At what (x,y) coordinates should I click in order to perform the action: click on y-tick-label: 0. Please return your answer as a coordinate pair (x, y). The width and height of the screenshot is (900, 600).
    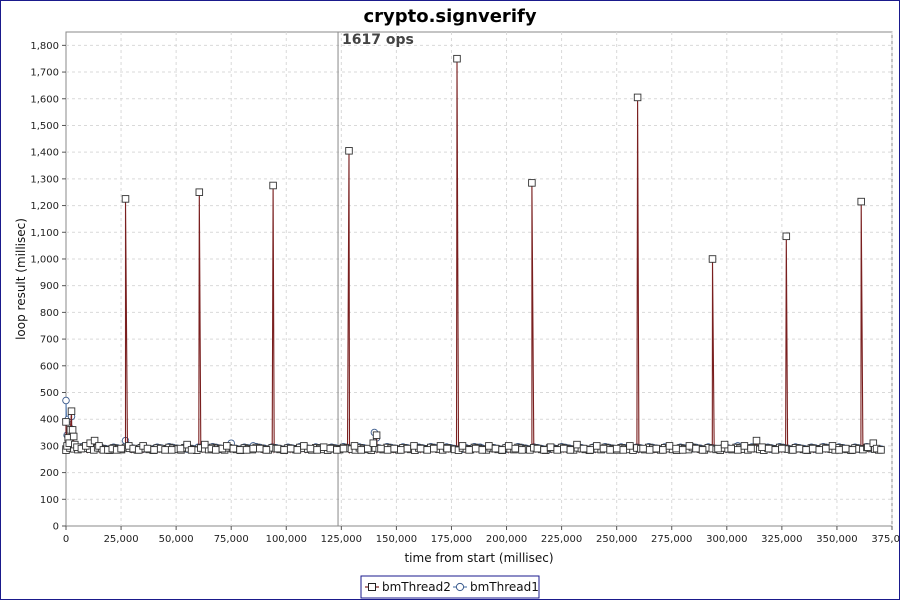
    Looking at the image, I should click on (56, 527).